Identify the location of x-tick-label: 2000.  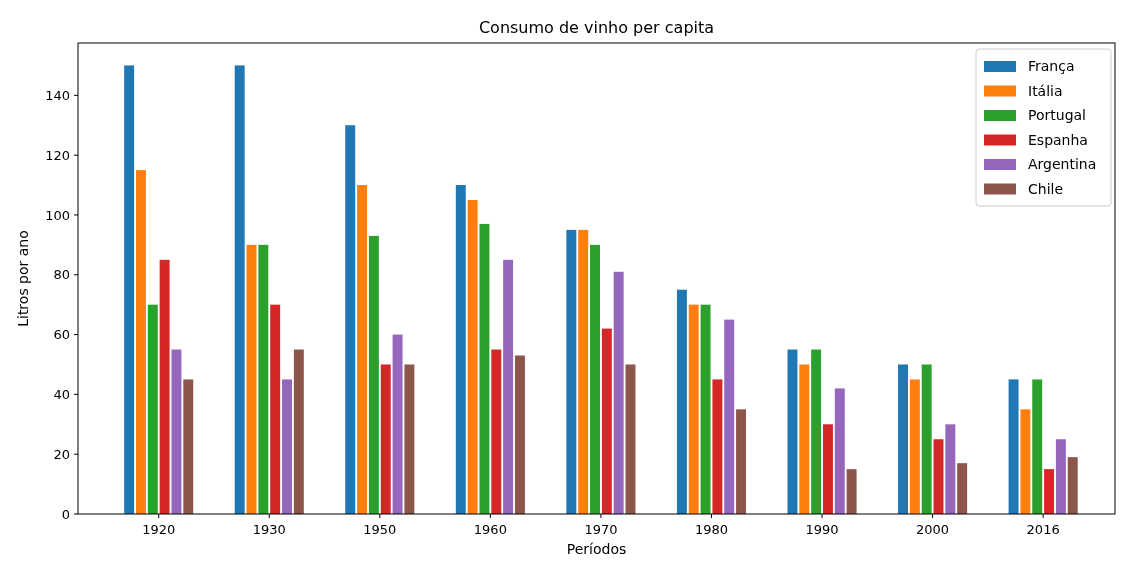
(933, 529).